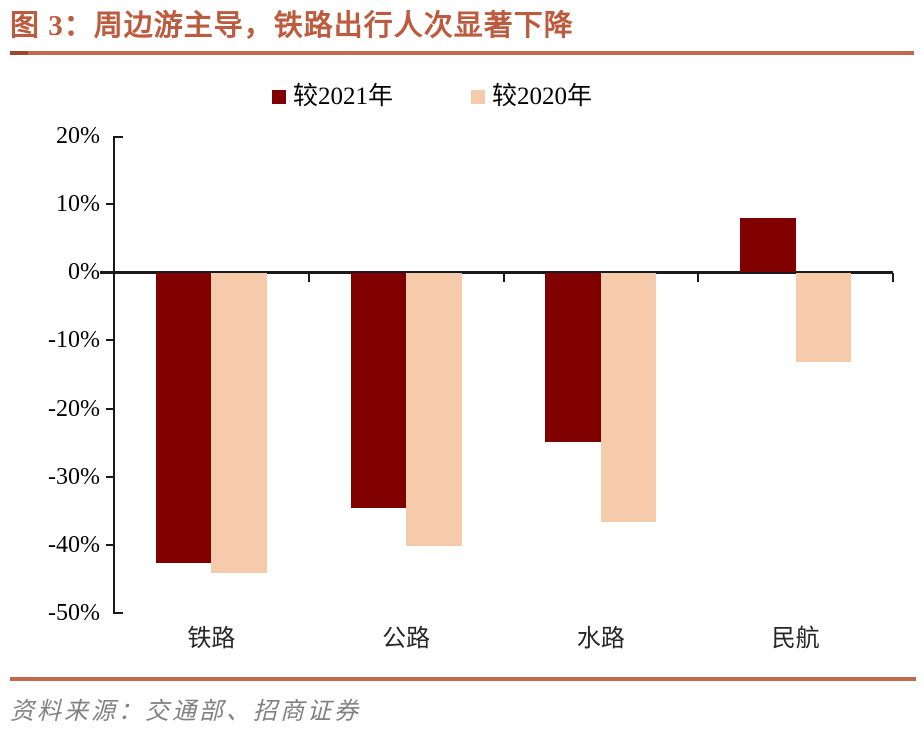 The image size is (924, 730). Describe the element at coordinates (432, 96) in the screenshot. I see `chart-legend: 较2021年 较2020年` at that location.